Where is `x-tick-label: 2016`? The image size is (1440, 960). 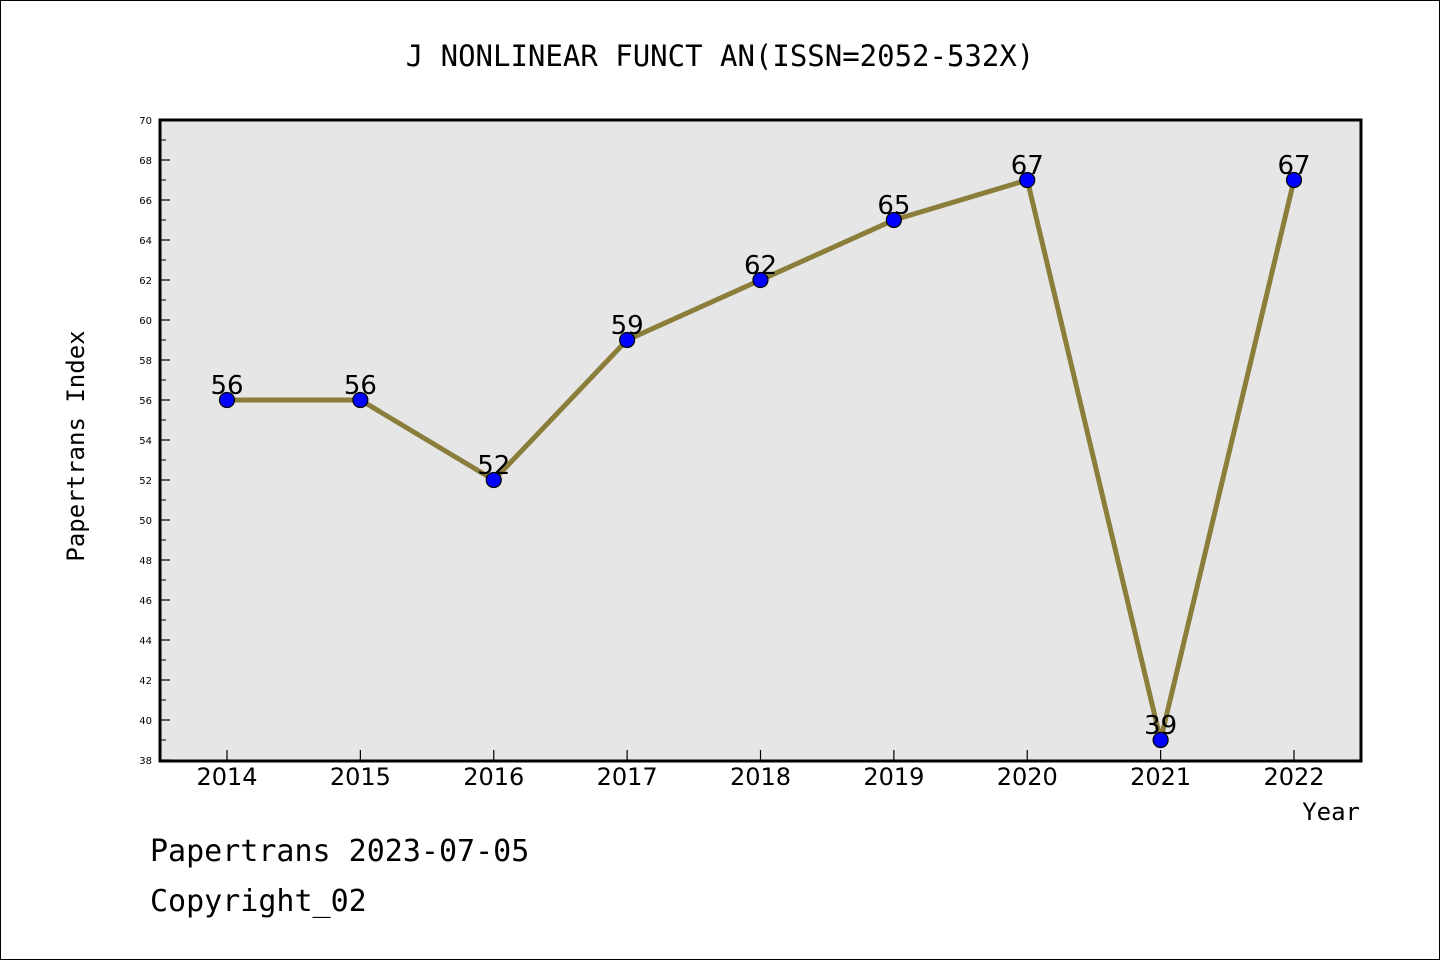 x-tick-label: 2016 is located at coordinates (493, 777).